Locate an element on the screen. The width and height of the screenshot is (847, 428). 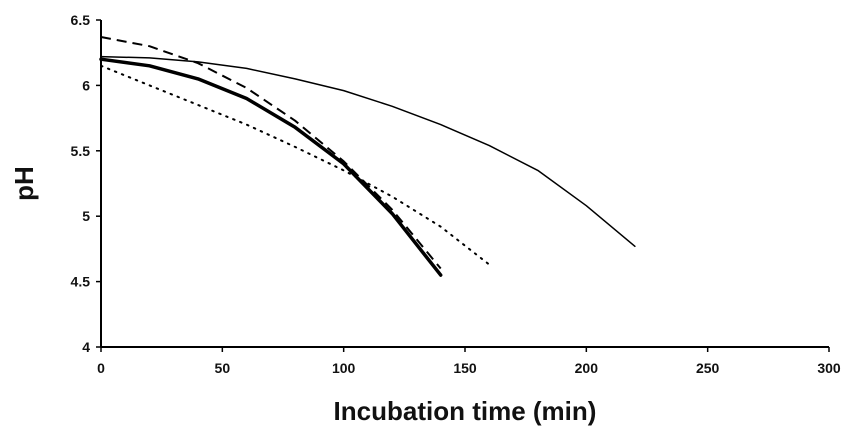
x-tick-label: 250 is located at coordinates (708, 368).